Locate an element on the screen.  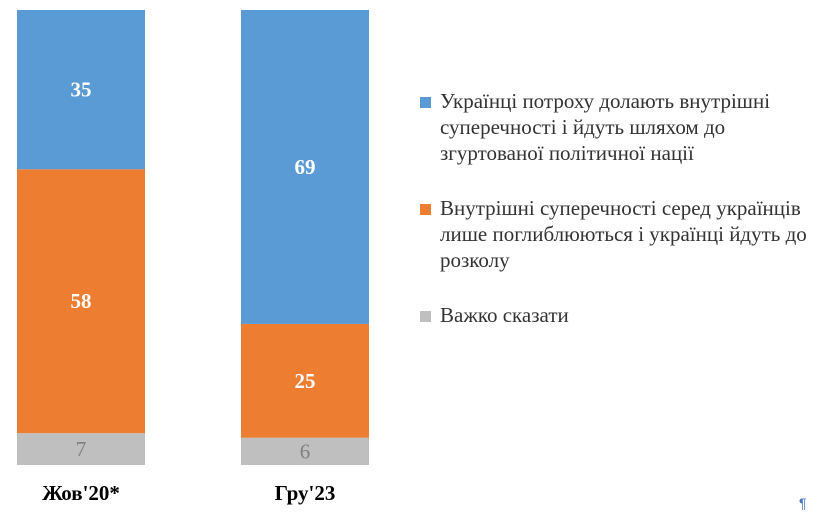
bar-dec-23-hard-to-say is located at coordinates (305, 451).